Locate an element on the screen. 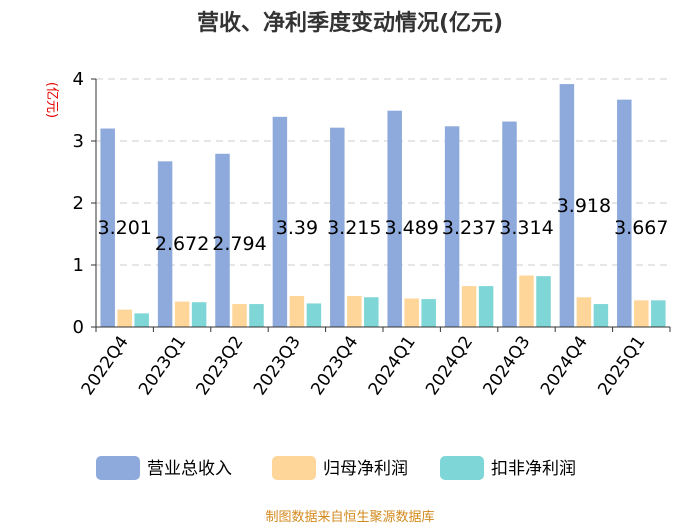 This screenshot has height=525, width=700. bar-s0-2023Q3 is located at coordinates (280, 221).